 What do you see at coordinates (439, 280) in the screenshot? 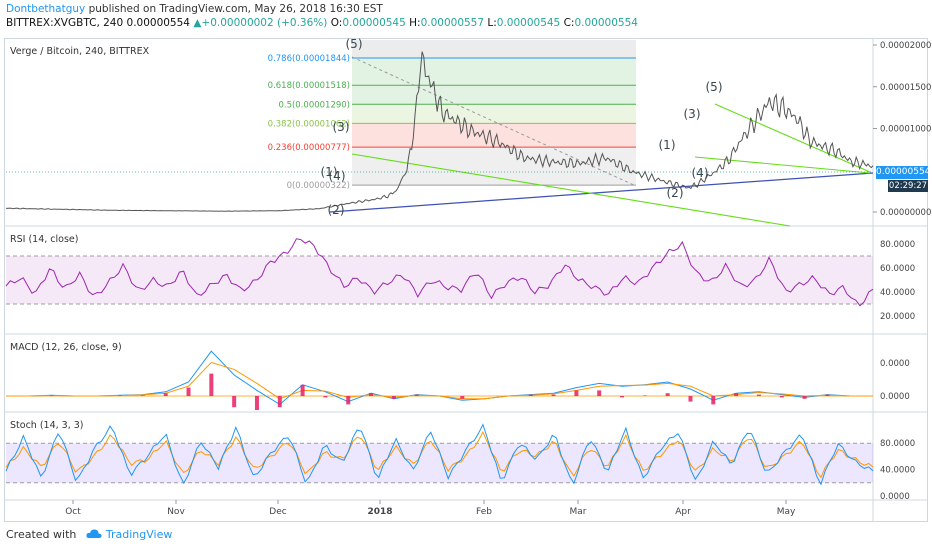
I see `rsi-band` at bounding box center [439, 280].